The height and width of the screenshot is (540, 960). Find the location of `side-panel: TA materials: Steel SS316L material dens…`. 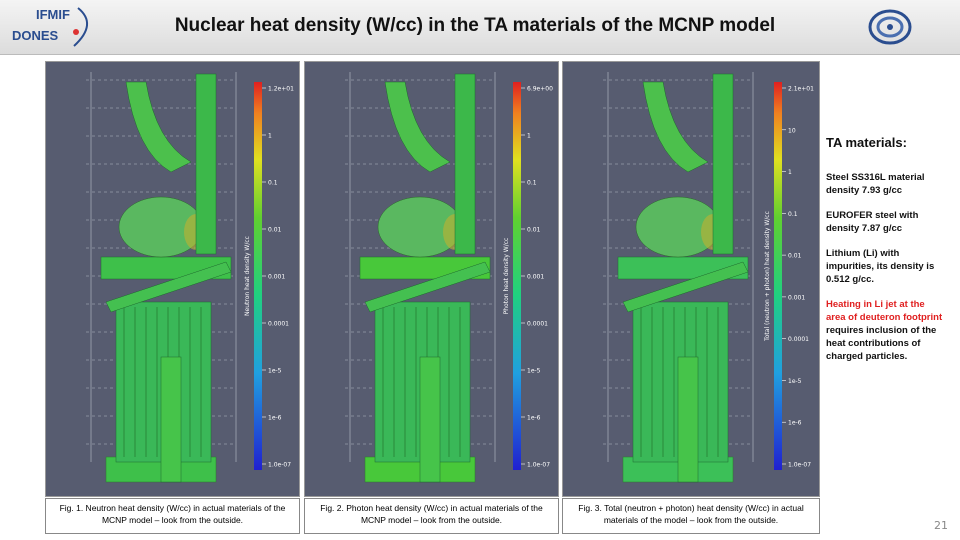

side-panel: TA materials: Steel SS316L material dens… is located at coordinates (885, 253).